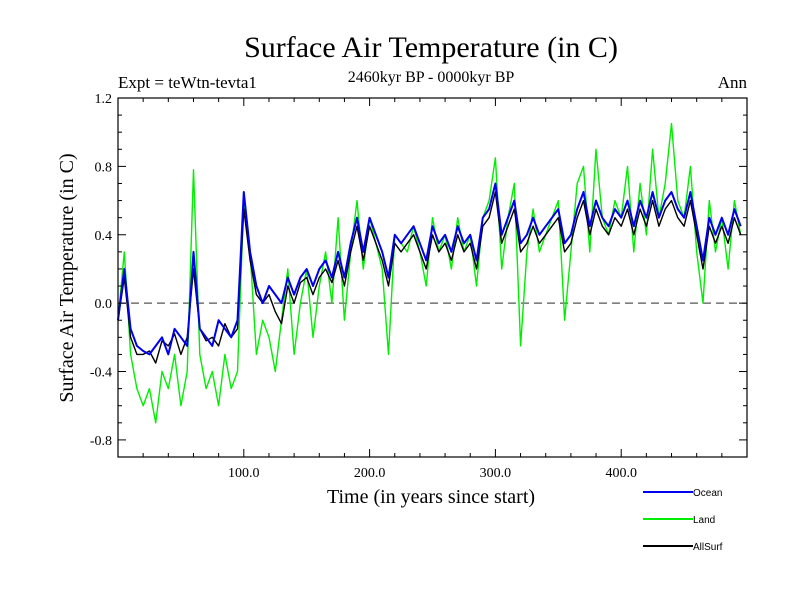 This screenshot has width=800, height=600. I want to click on x-axis-title: Time (in years since start), so click(431, 497).